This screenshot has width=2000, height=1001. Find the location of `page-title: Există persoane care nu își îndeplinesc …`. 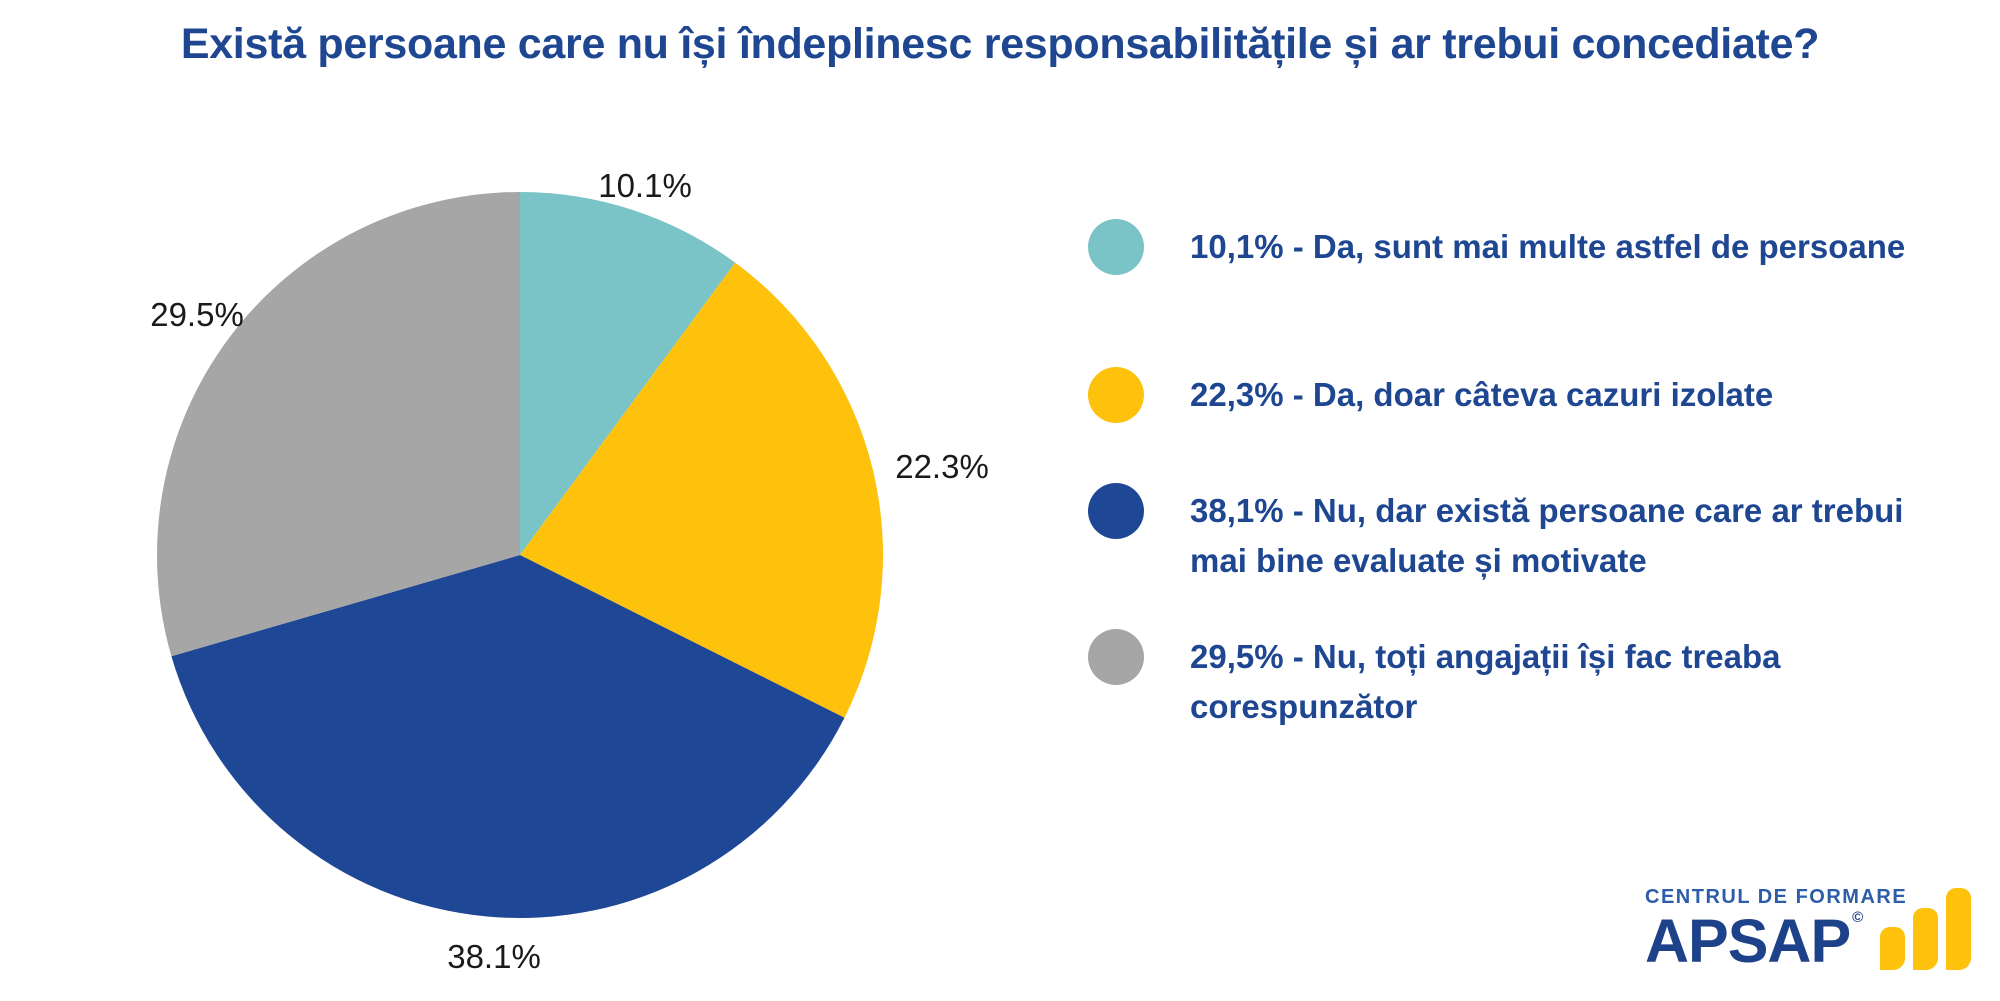

page-title: Există persoane care nu își îndeplinesc … is located at coordinates (1000, 44).